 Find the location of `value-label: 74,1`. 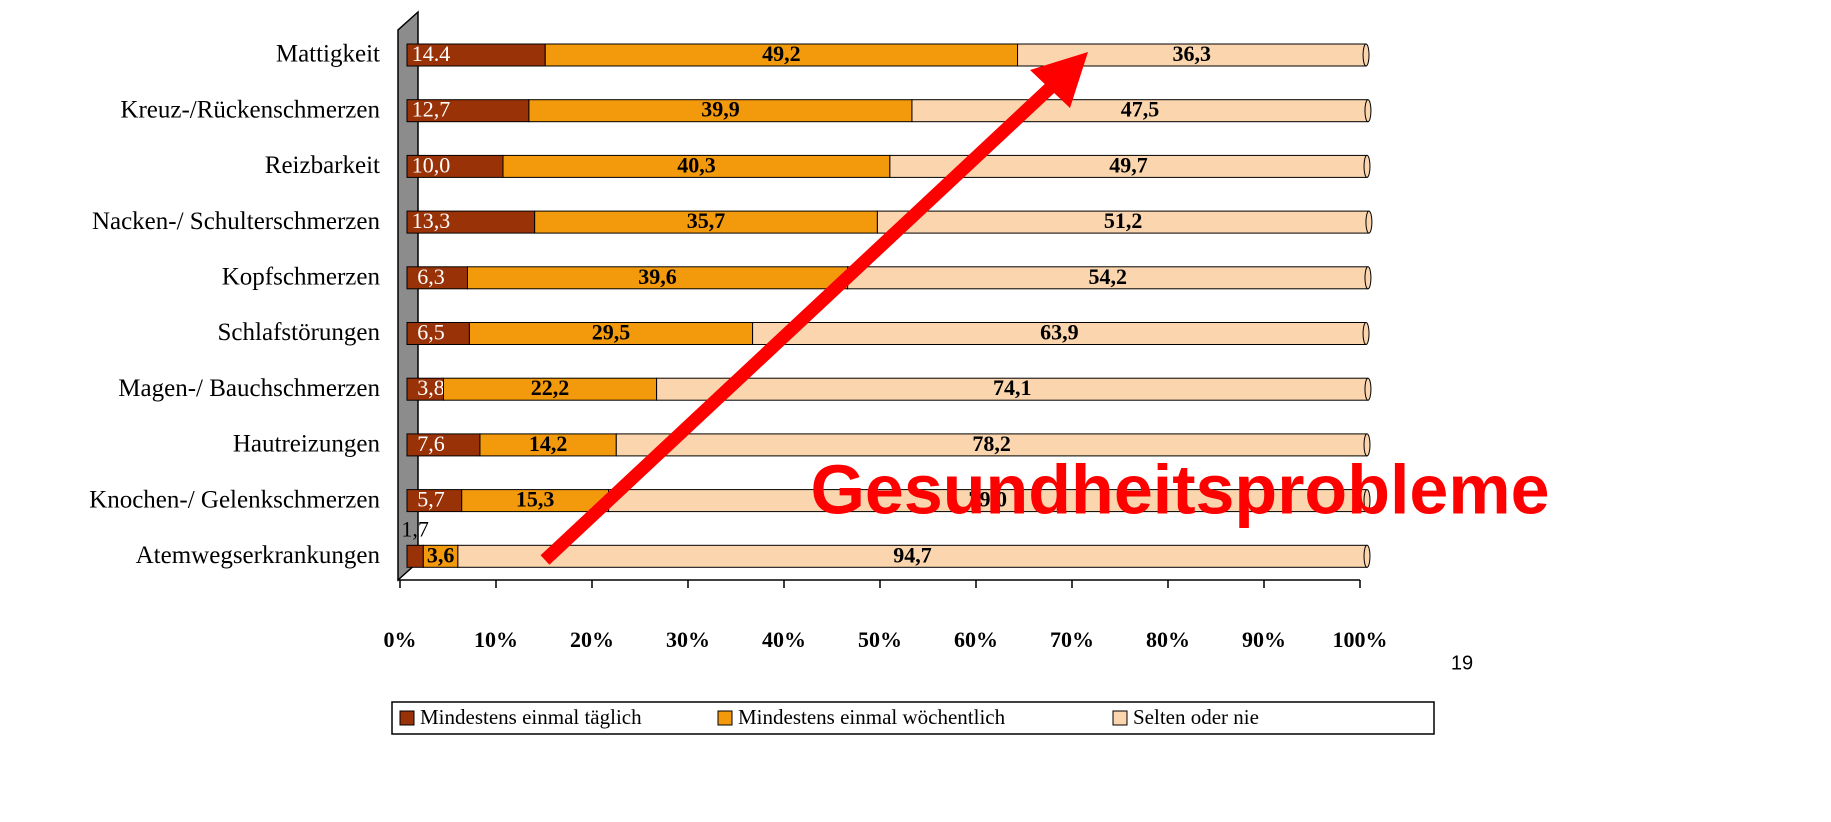

value-label: 74,1 is located at coordinates (1012, 387).